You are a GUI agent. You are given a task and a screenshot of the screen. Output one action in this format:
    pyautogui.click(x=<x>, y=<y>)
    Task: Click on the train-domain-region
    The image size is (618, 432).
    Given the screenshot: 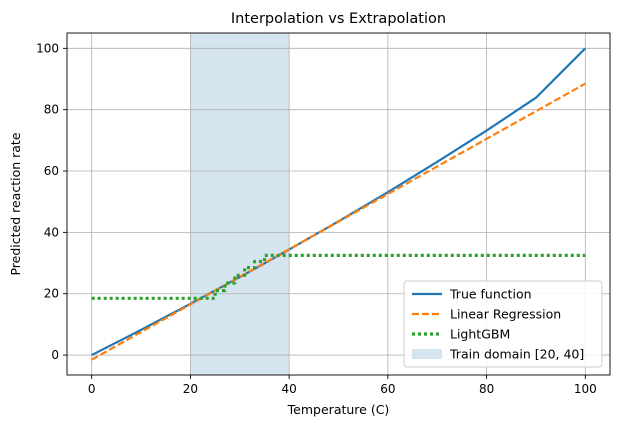 What is the action you would take?
    pyautogui.click(x=240, y=204)
    